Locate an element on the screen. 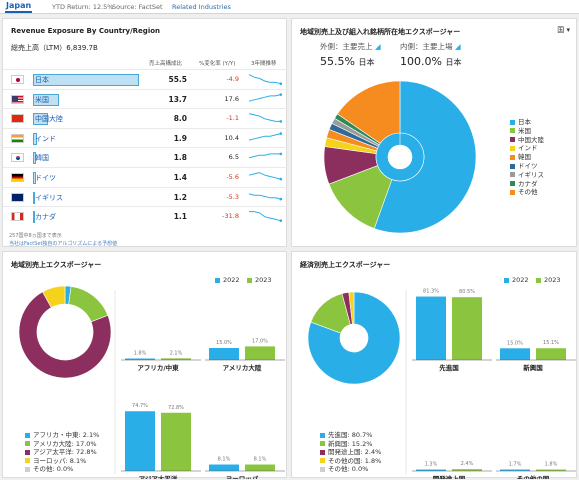 The image size is (579, 480). legend-item: アフリカ・中東: 2.1% is located at coordinates (62, 434).